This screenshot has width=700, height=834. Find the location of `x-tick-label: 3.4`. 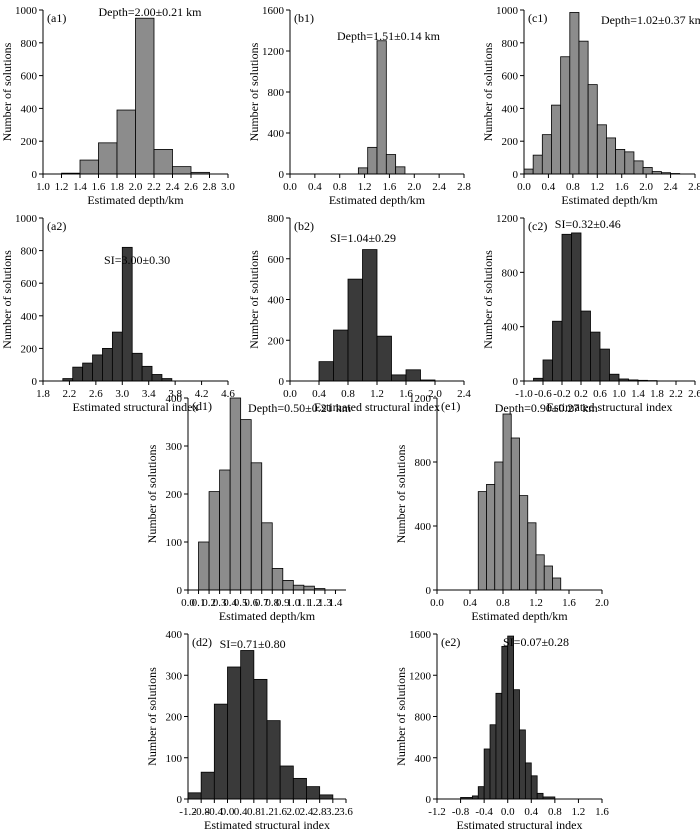

x-tick-label: 3.4 is located at coordinates (149, 394).